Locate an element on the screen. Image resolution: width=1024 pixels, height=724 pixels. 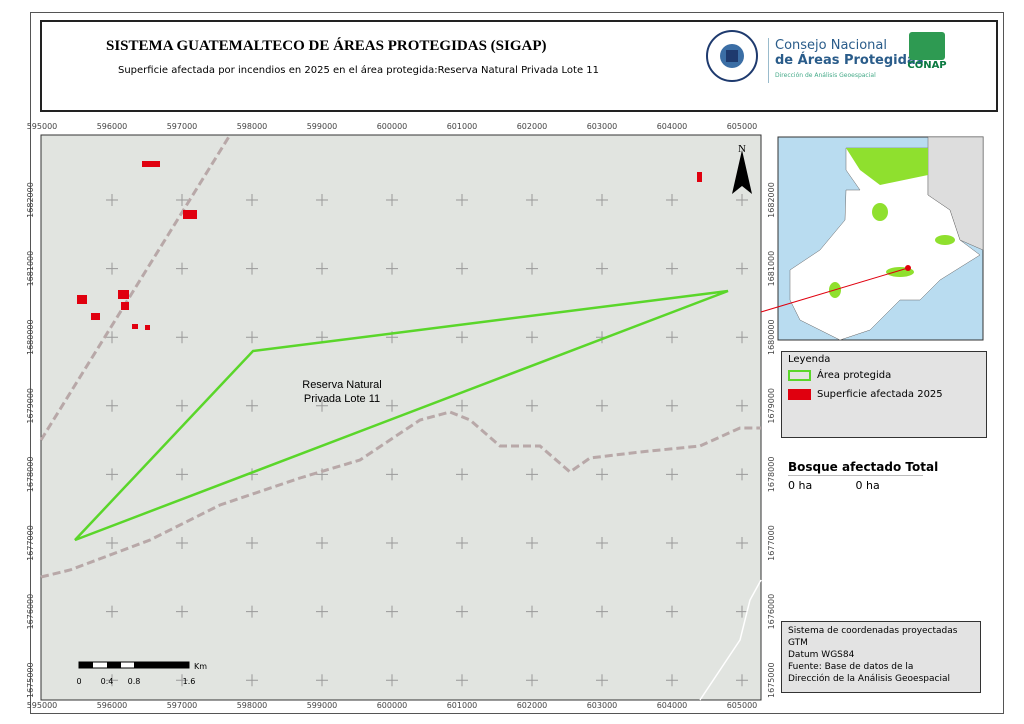
legend-item-protected-area: Área protegida is located at coordinates (839, 375).